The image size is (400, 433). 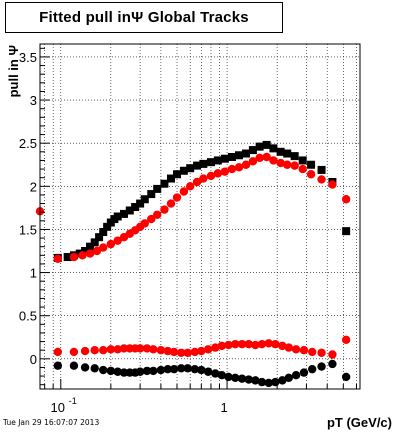 I want to click on y-tick-label: 2.5, so click(x=28, y=143).